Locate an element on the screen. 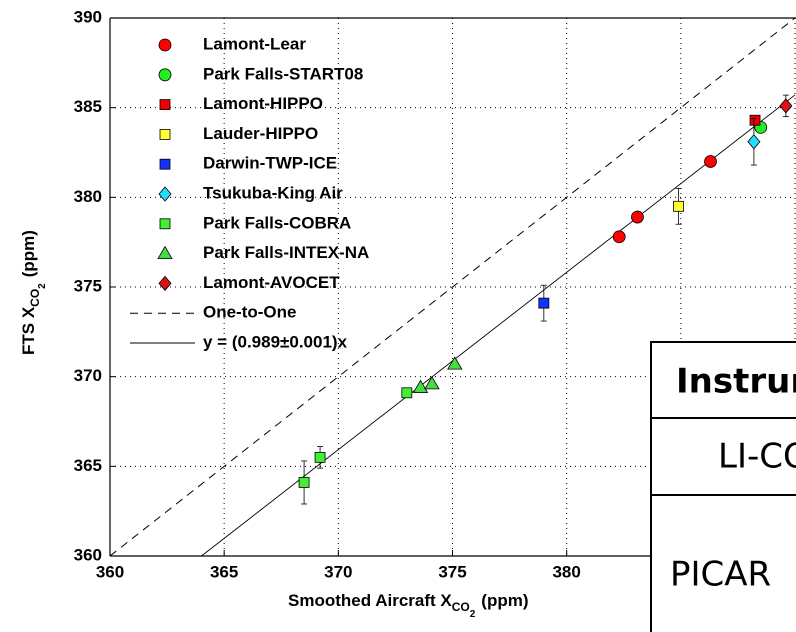  y-tick-label: 375 is located at coordinates (88, 285).